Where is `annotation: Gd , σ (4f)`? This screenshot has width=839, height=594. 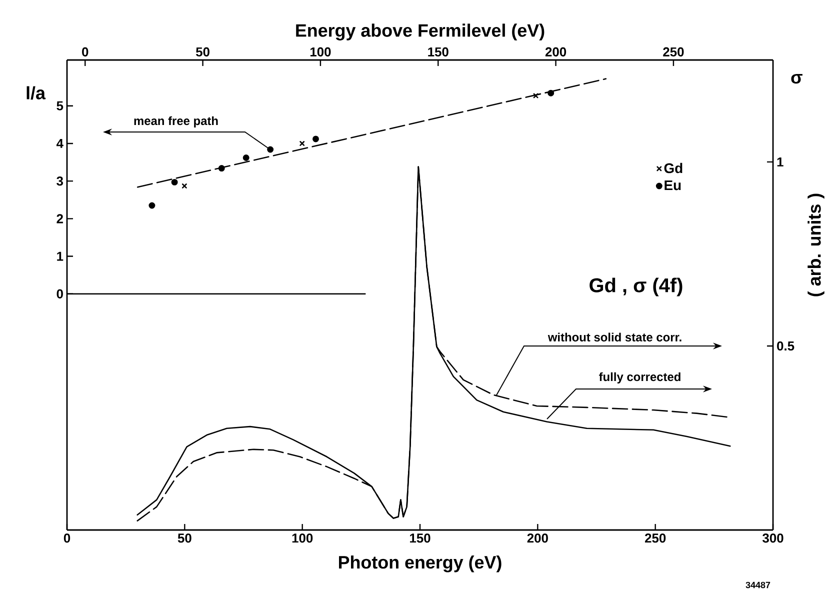
annotation: Gd , σ (4f) is located at coordinates (636, 287).